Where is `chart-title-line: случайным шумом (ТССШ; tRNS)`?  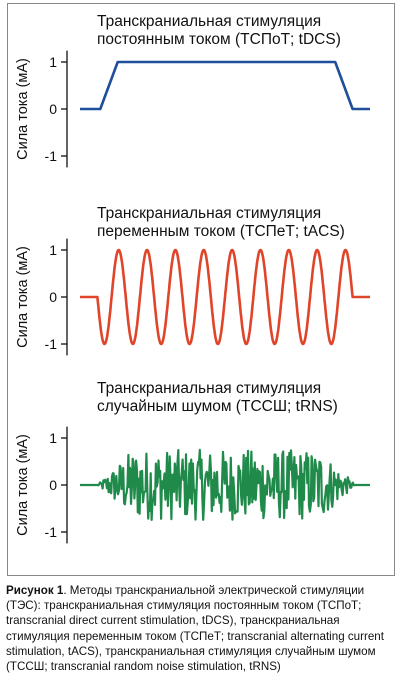 chart-title-line: случайным шумом (ТССШ; tRNS) is located at coordinates (217, 406).